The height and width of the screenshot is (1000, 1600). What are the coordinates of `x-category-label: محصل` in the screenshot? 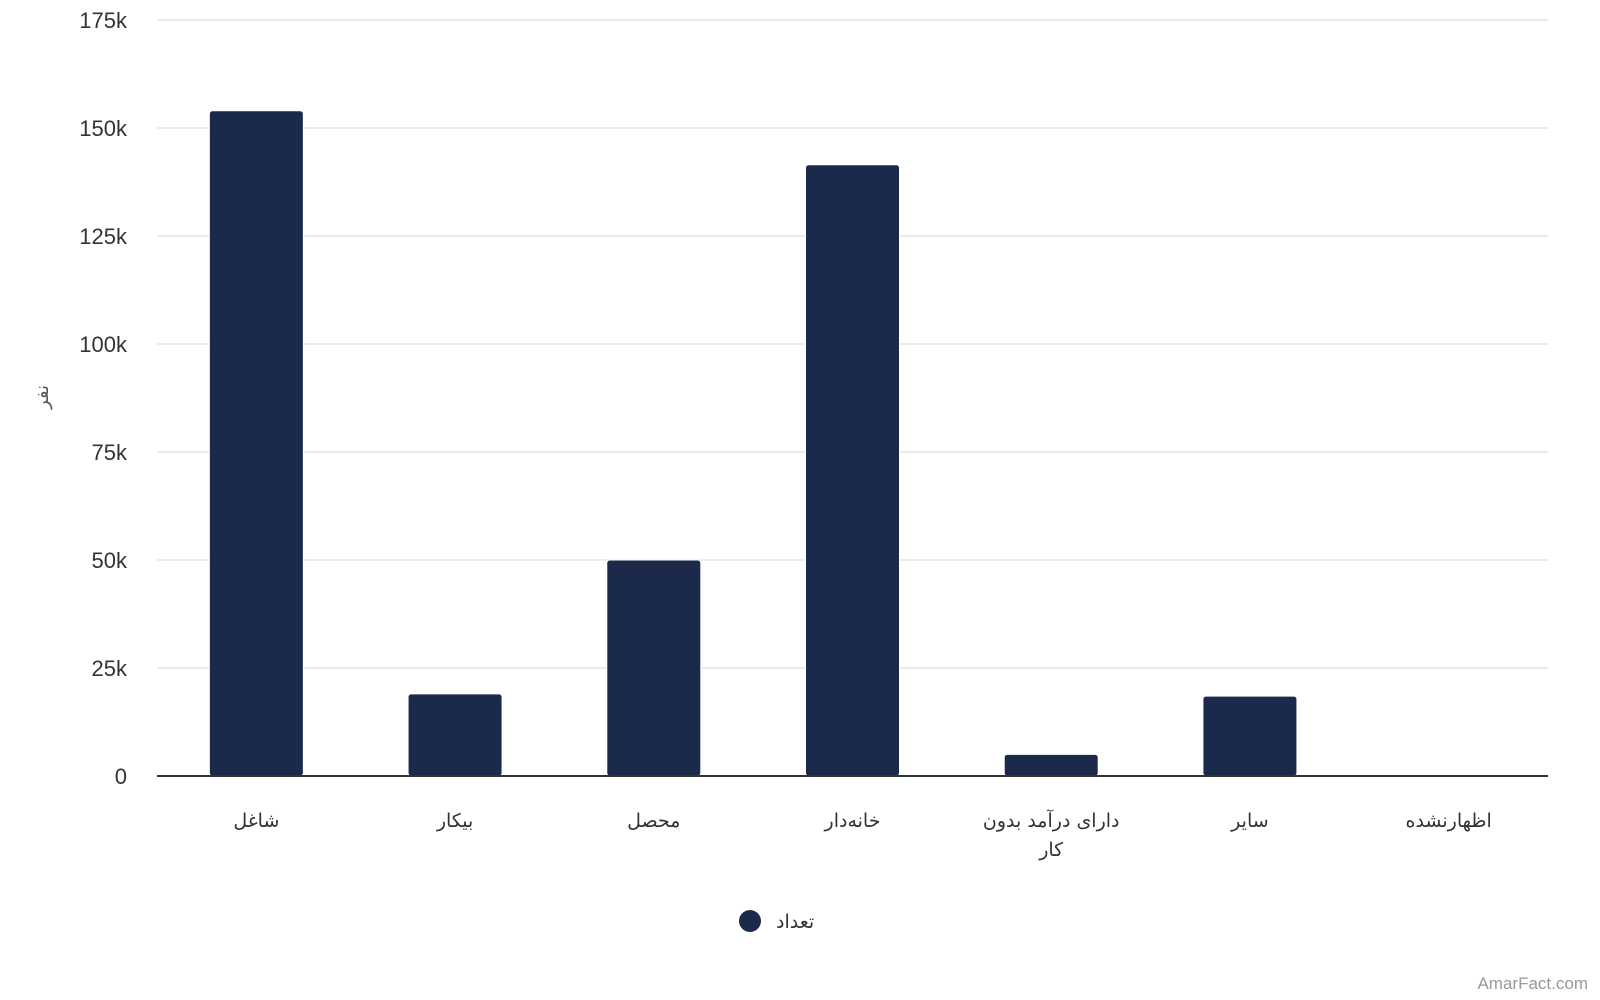 It's located at (653, 821).